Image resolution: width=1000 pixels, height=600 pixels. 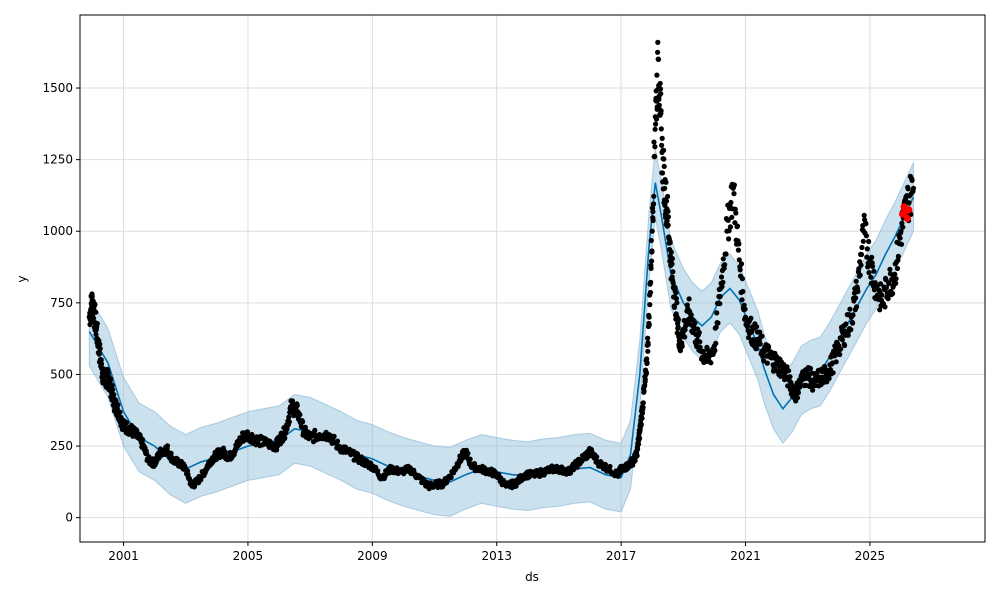 What do you see at coordinates (372, 556) in the screenshot?
I see `x-tick-label: 2009` at bounding box center [372, 556].